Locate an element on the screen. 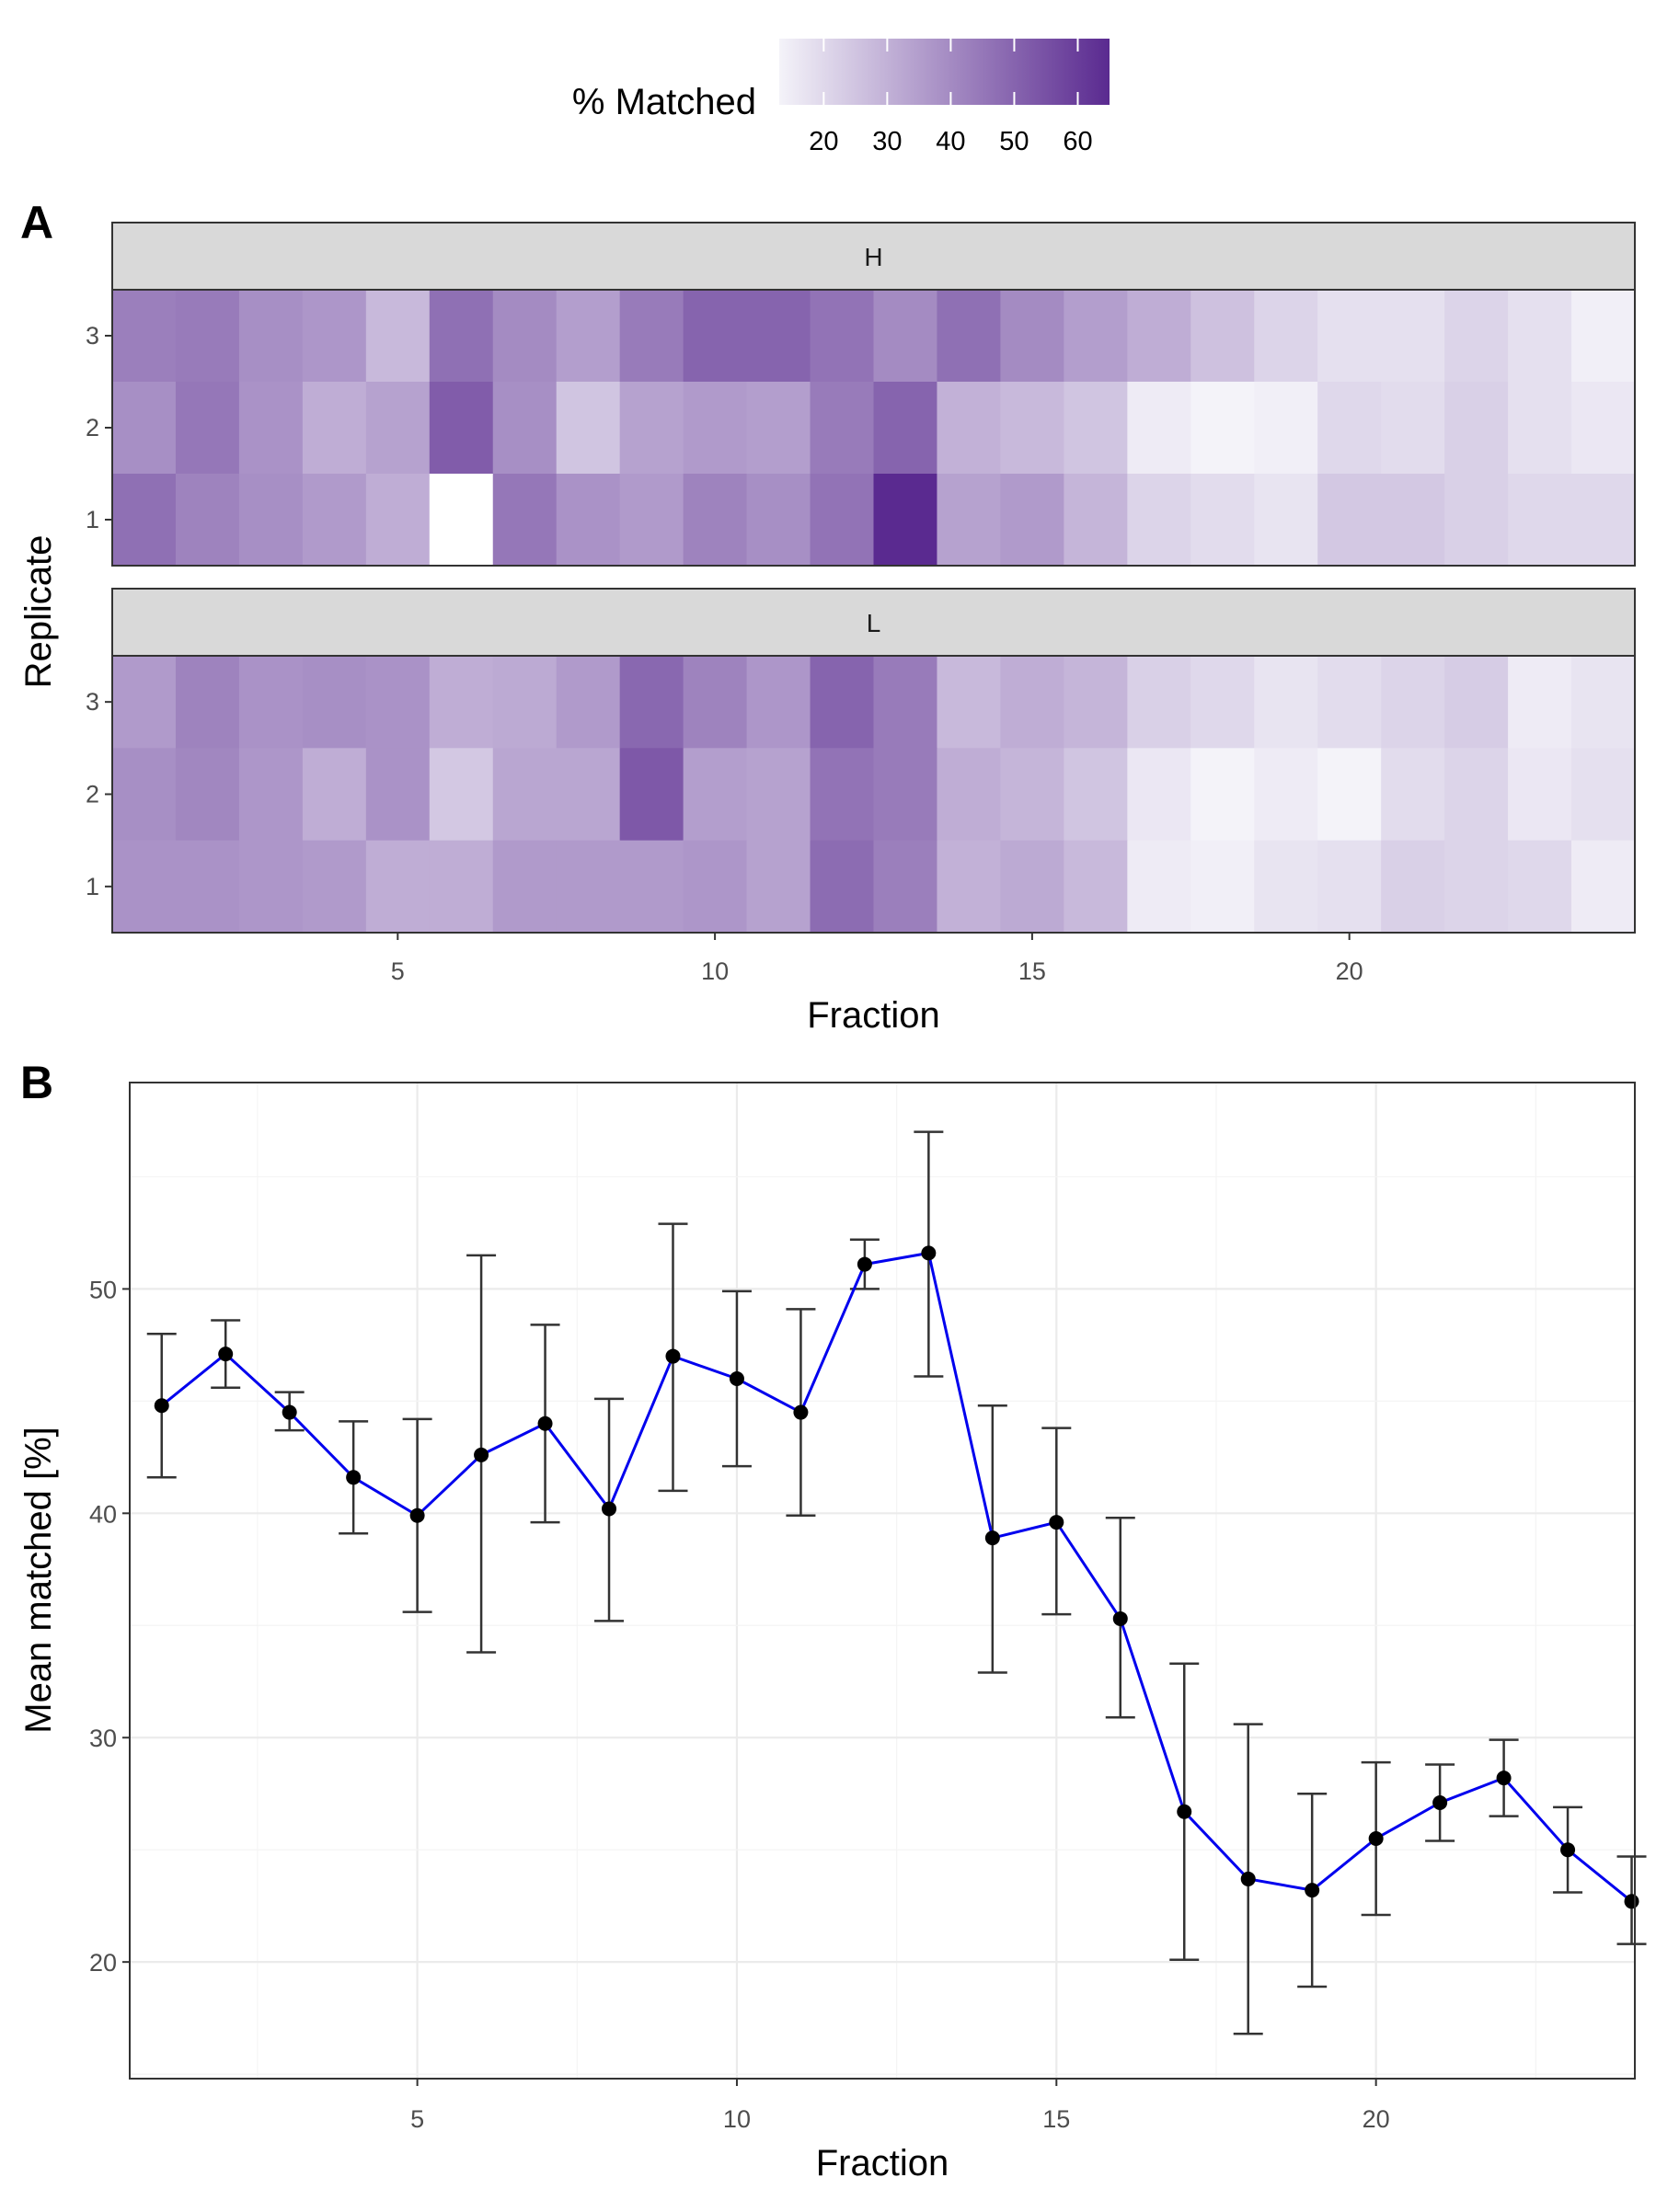 This screenshot has width=1656, height=2212. x-tick-label: 15 is located at coordinates (1056, 2119).